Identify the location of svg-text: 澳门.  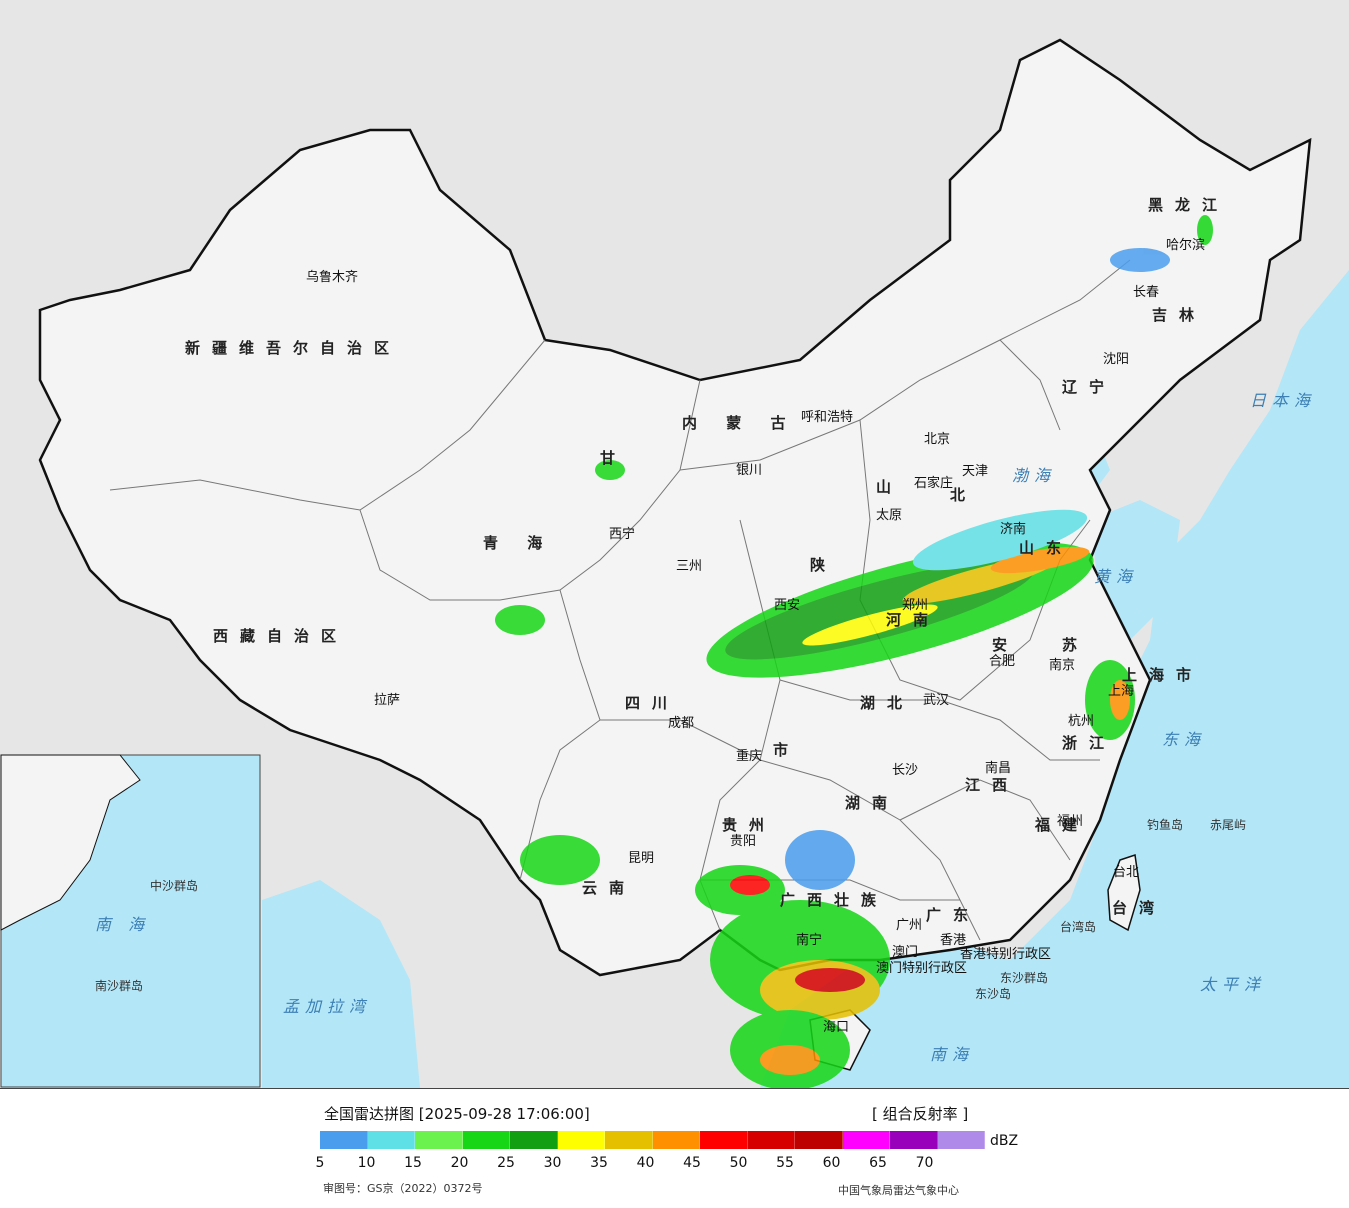
(905, 952).